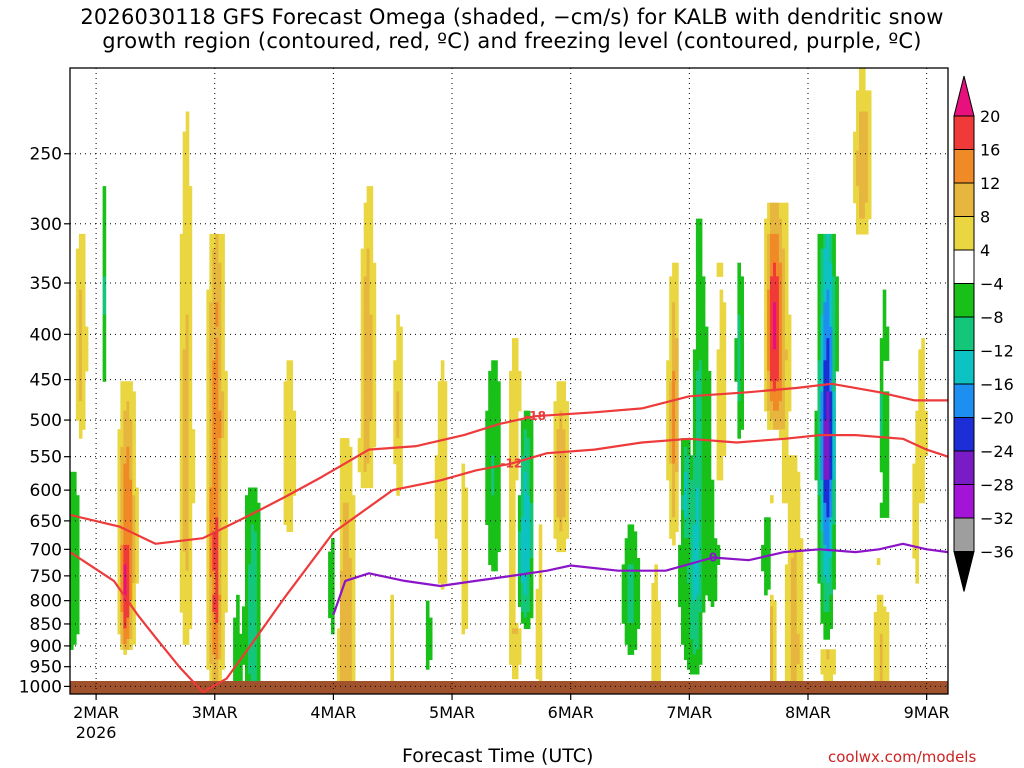  What do you see at coordinates (512, 464) in the screenshot?
I see `contour-label-1: -12` at bounding box center [512, 464].